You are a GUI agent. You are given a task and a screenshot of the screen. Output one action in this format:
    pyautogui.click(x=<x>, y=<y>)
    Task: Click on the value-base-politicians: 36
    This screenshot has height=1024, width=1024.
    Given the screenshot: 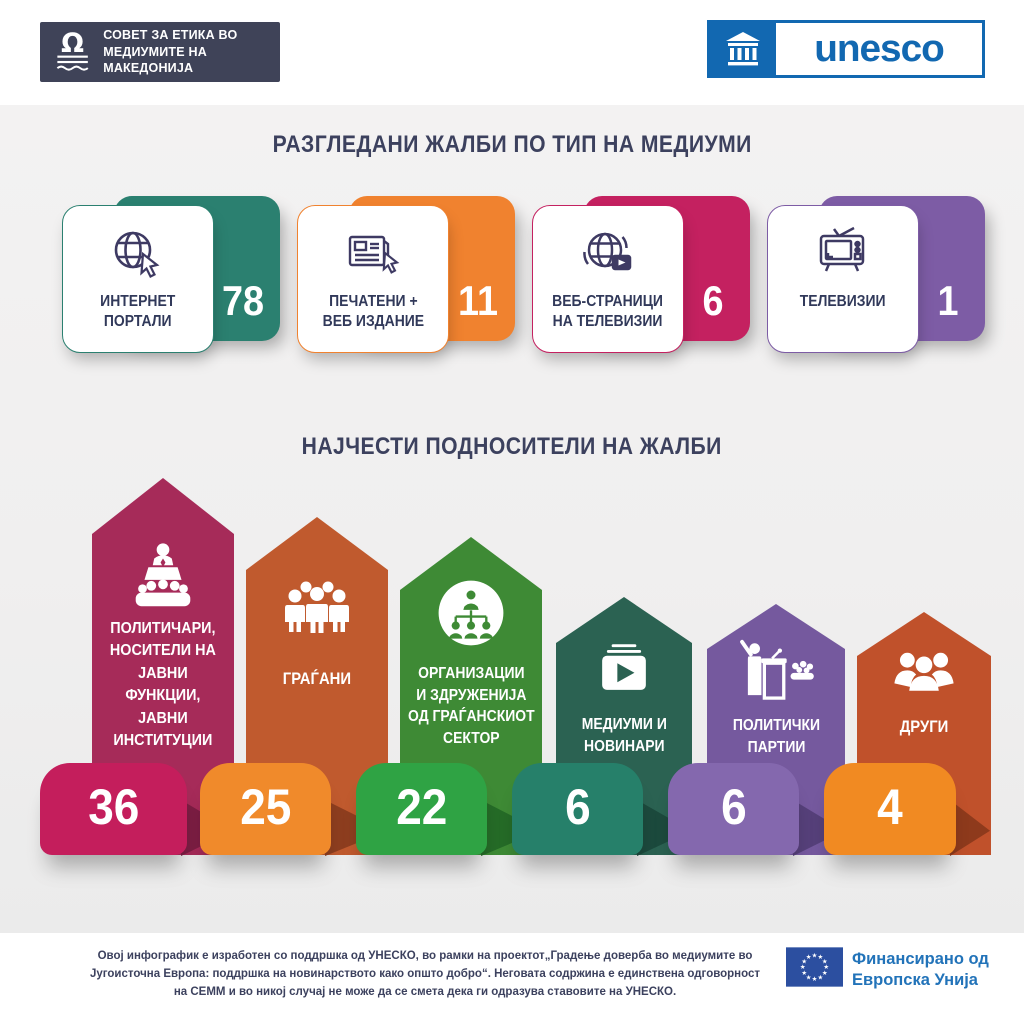 What is the action you would take?
    pyautogui.click(x=113, y=809)
    